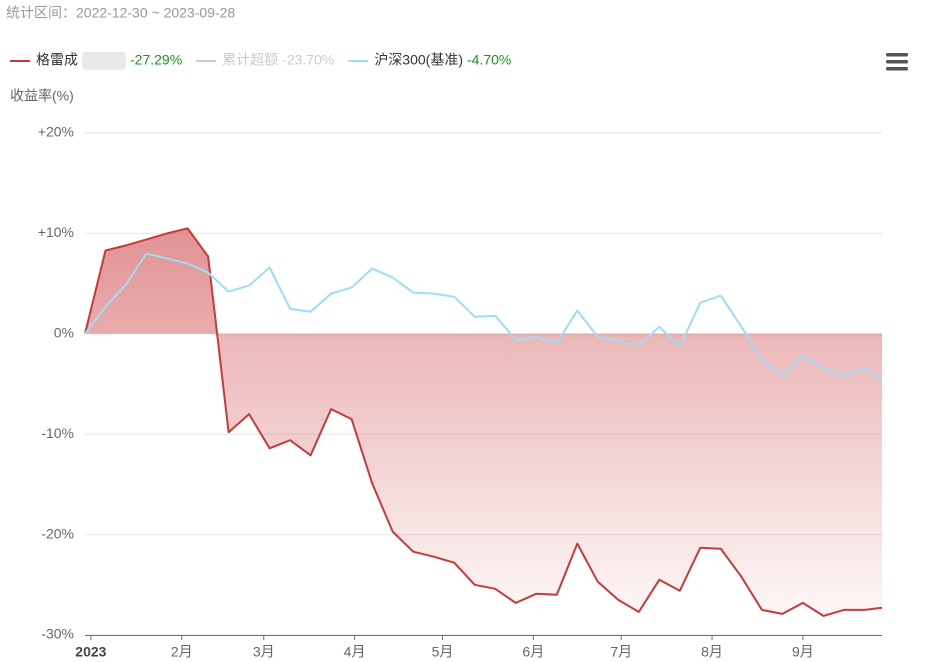 This screenshot has height=662, width=930. What do you see at coordinates (264, 652) in the screenshot?
I see `x-tick-label: 3月` at bounding box center [264, 652].